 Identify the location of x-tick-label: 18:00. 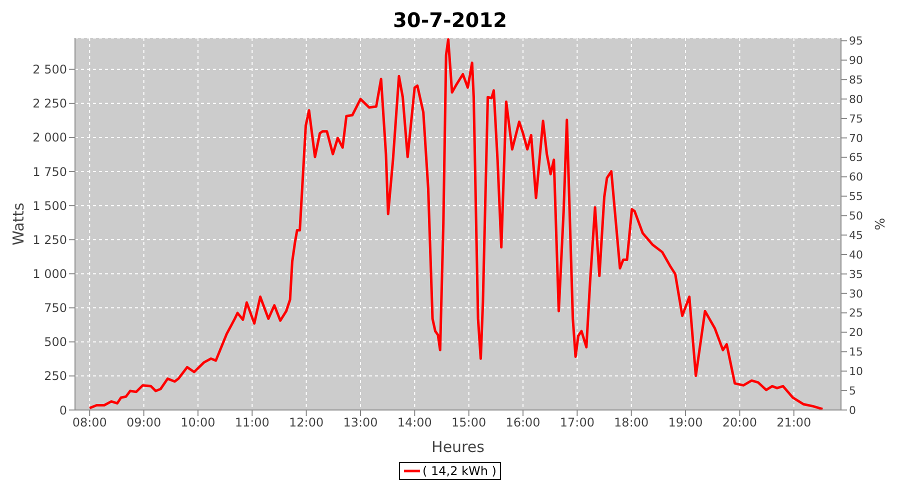
(631, 423).